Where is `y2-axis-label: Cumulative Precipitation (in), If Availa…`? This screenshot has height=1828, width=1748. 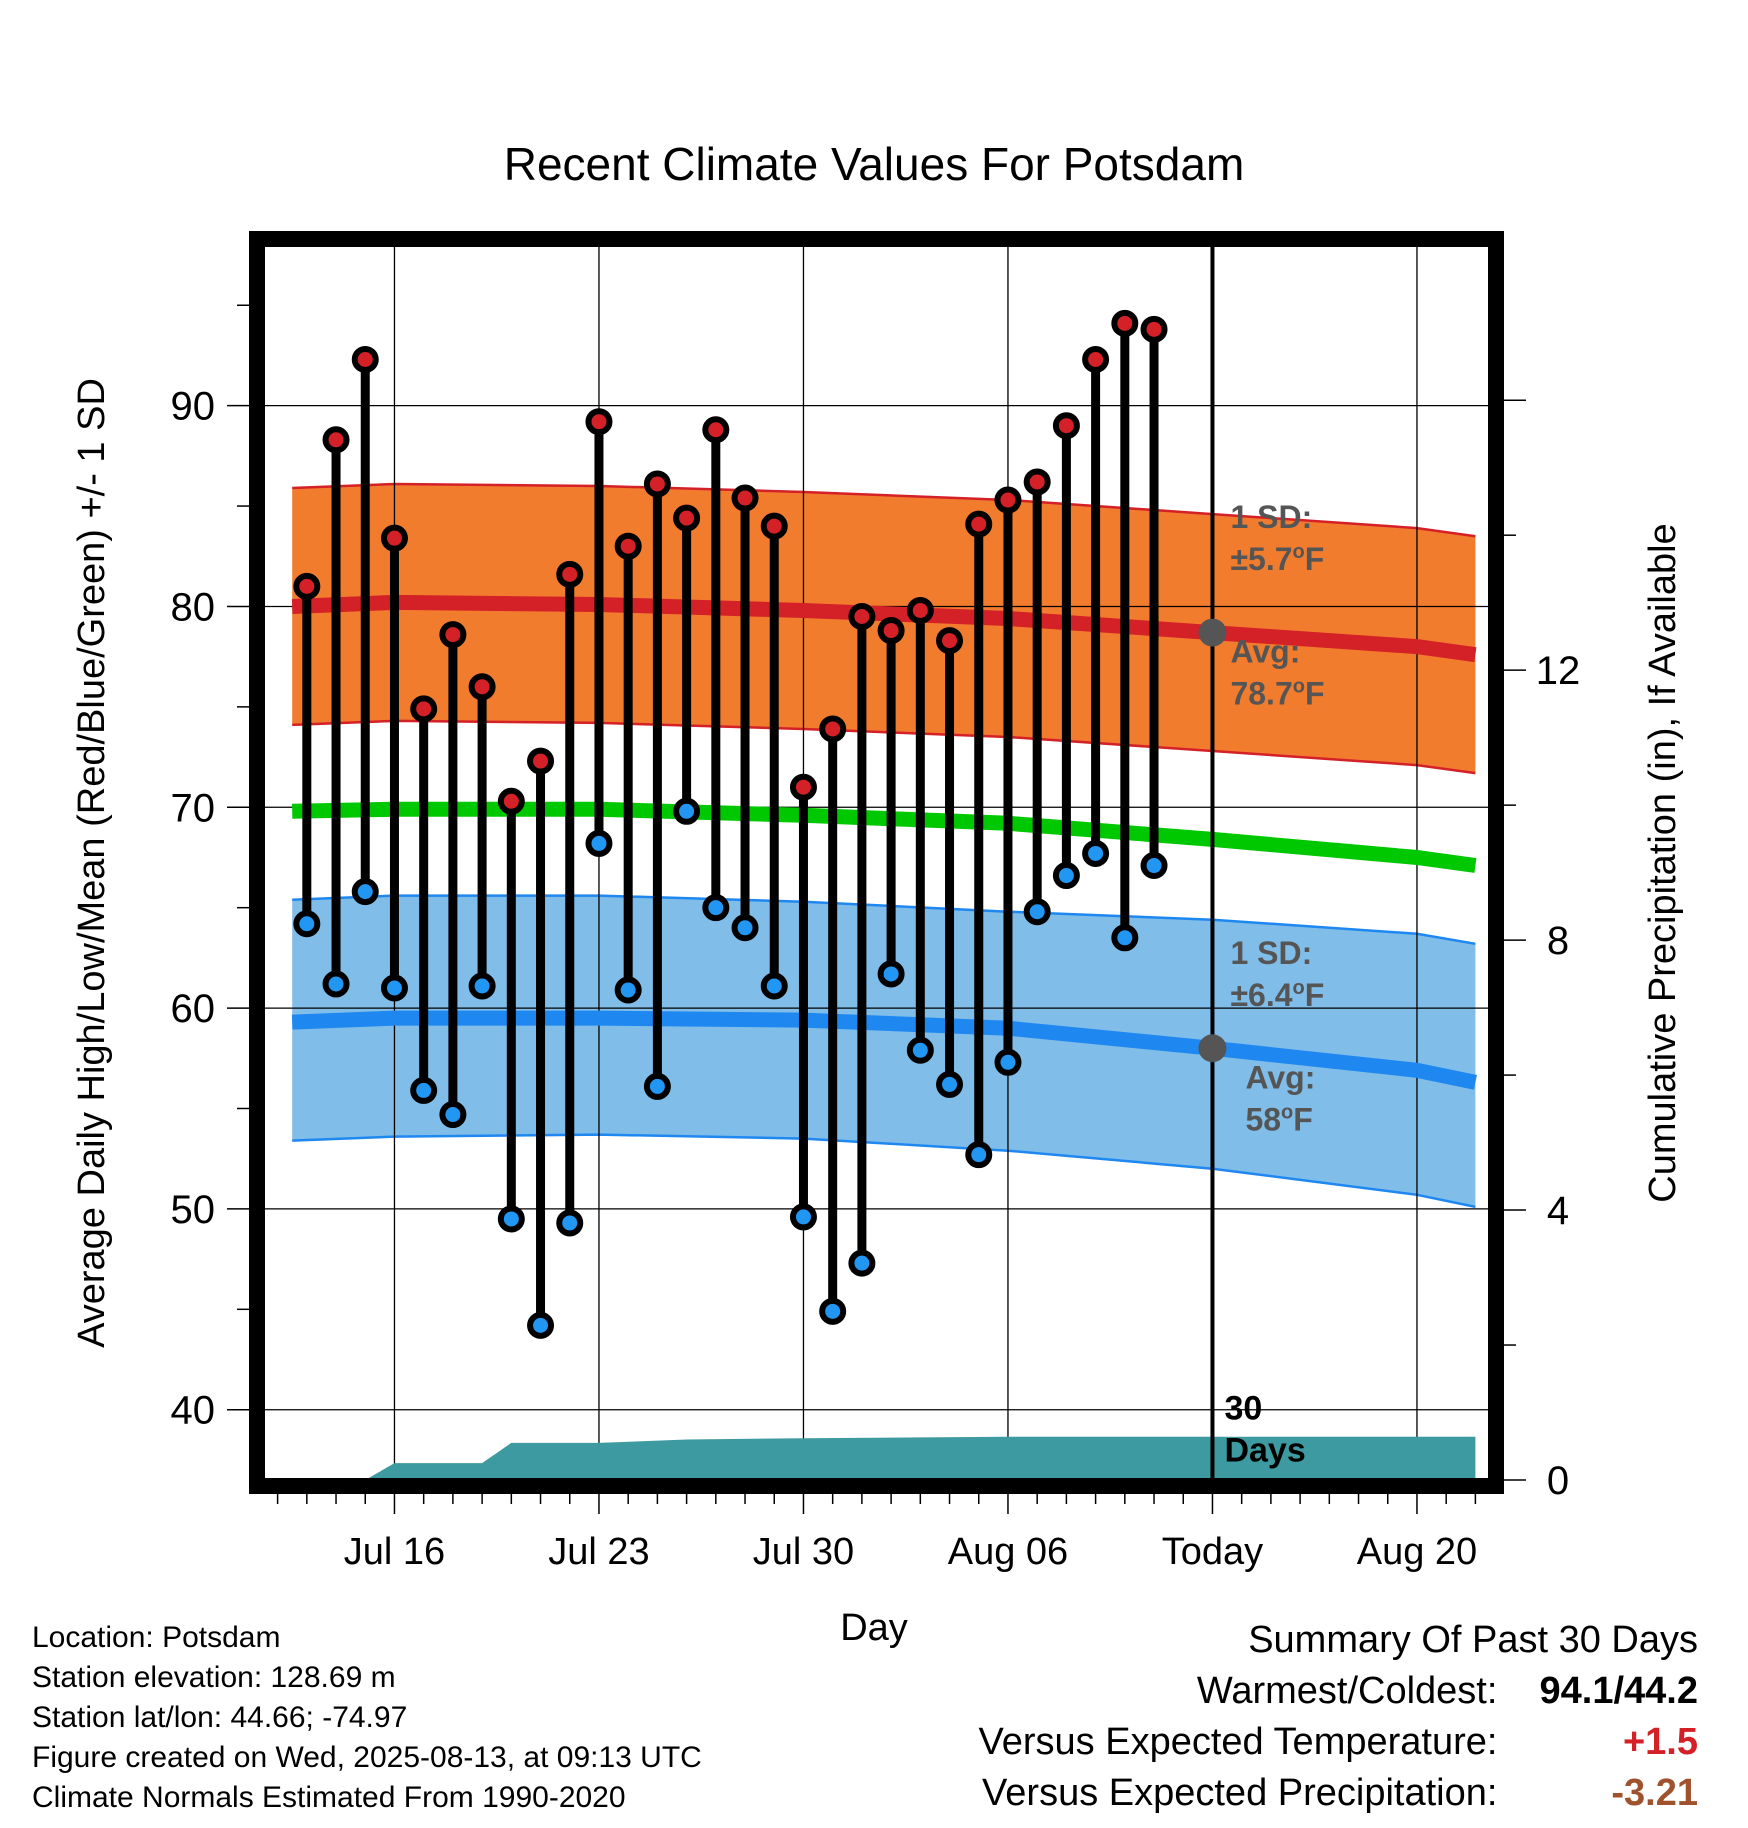 y2-axis-label: Cumulative Precipitation (in), If Availa… is located at coordinates (1663, 862).